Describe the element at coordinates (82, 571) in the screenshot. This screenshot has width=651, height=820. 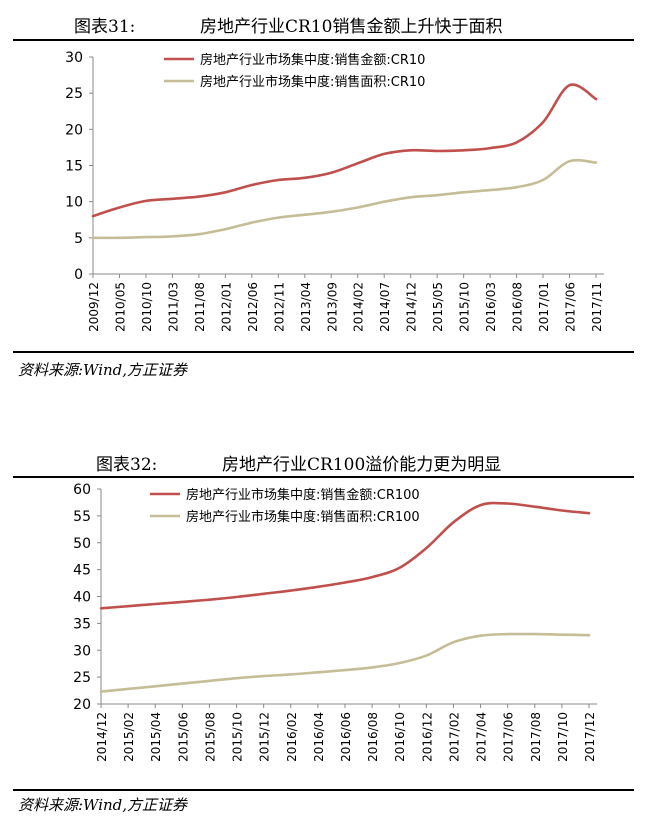
I see `y-tick-label: 45` at that location.